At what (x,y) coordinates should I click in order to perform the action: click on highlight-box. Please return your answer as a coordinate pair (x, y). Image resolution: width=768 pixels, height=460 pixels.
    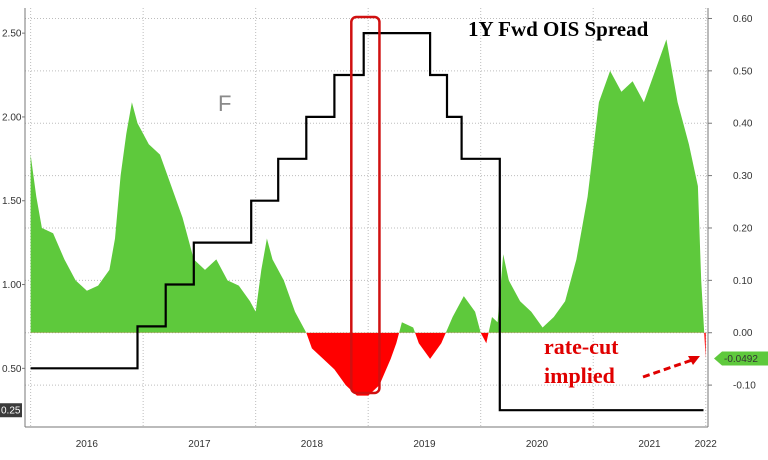
    Looking at the image, I should click on (365, 205).